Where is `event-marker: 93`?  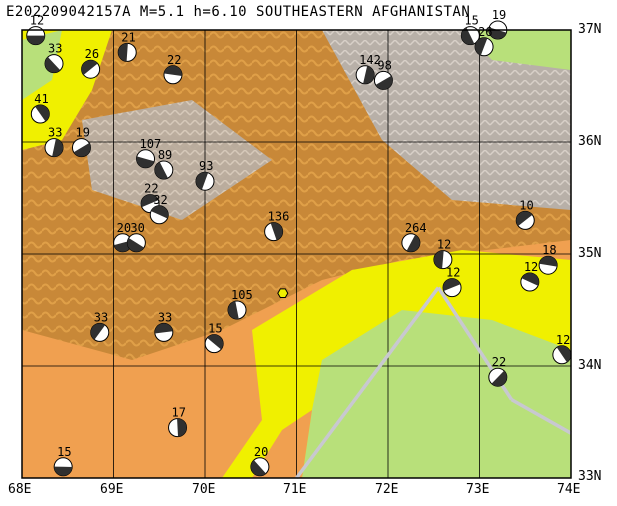
event-marker: 93 is located at coordinates (205, 175).